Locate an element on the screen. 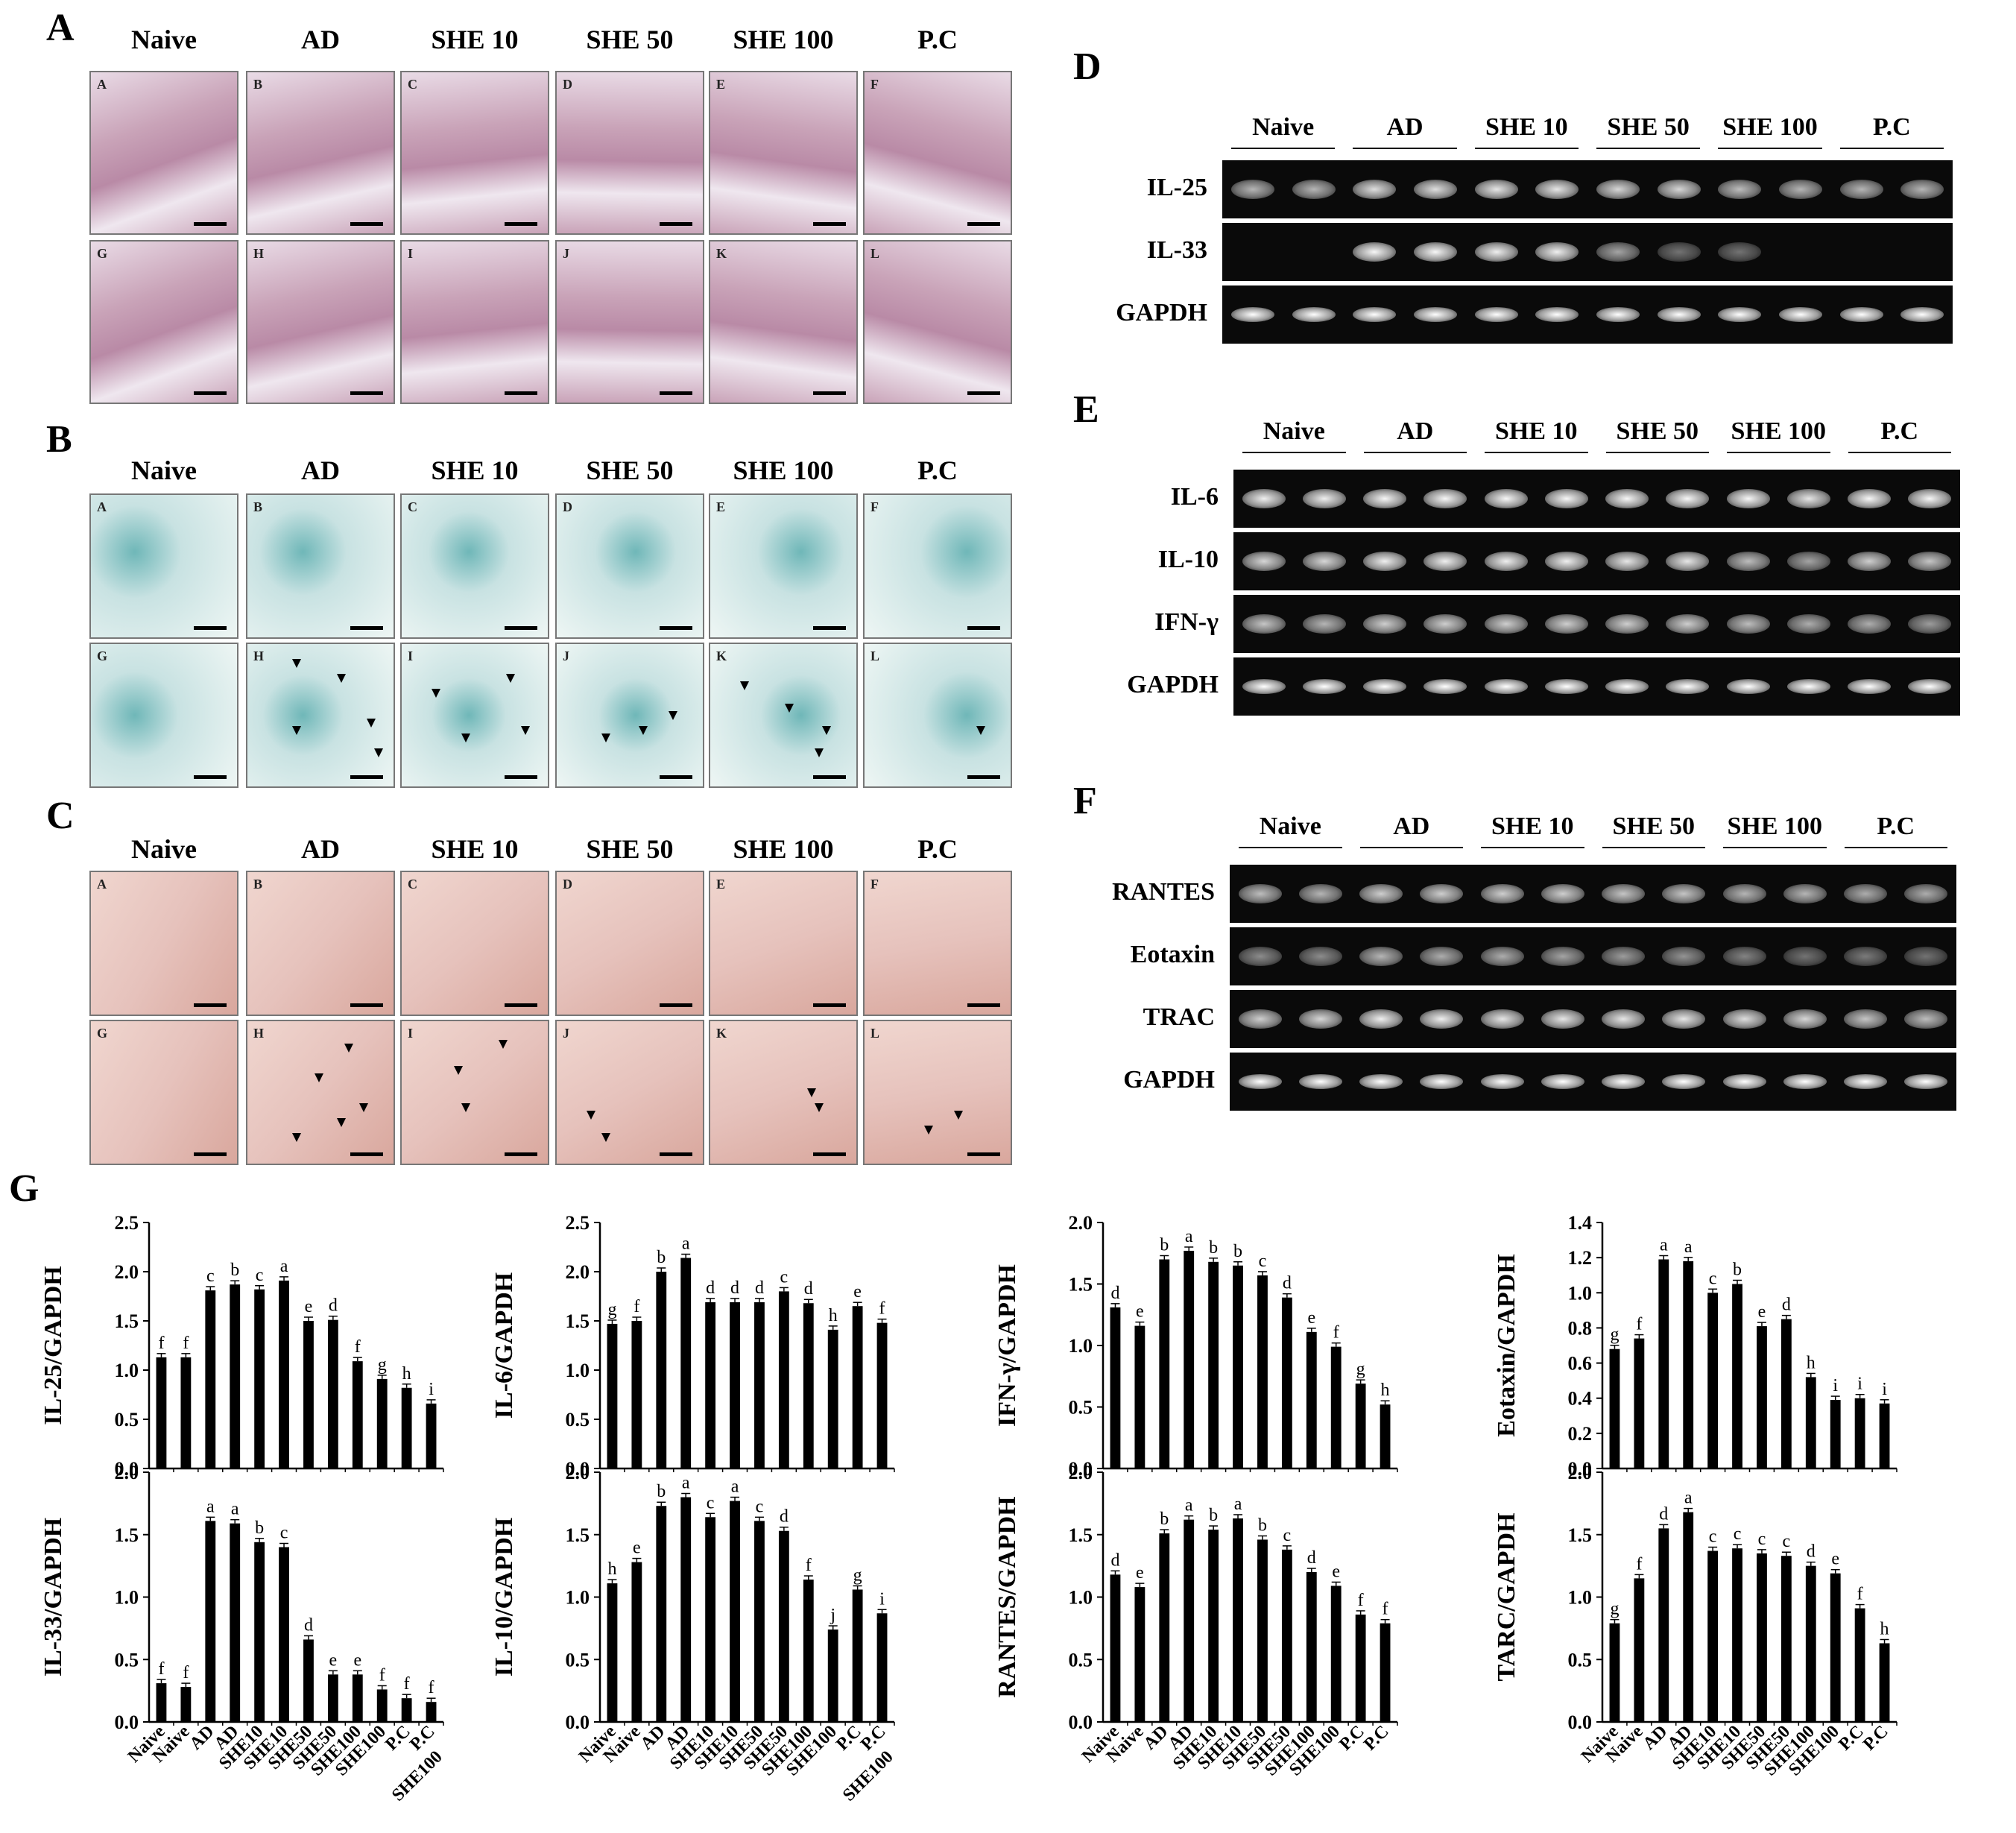 This screenshot has height=1833, width=2016. lane-group-header-text: SHE 50 is located at coordinates (1654, 826).